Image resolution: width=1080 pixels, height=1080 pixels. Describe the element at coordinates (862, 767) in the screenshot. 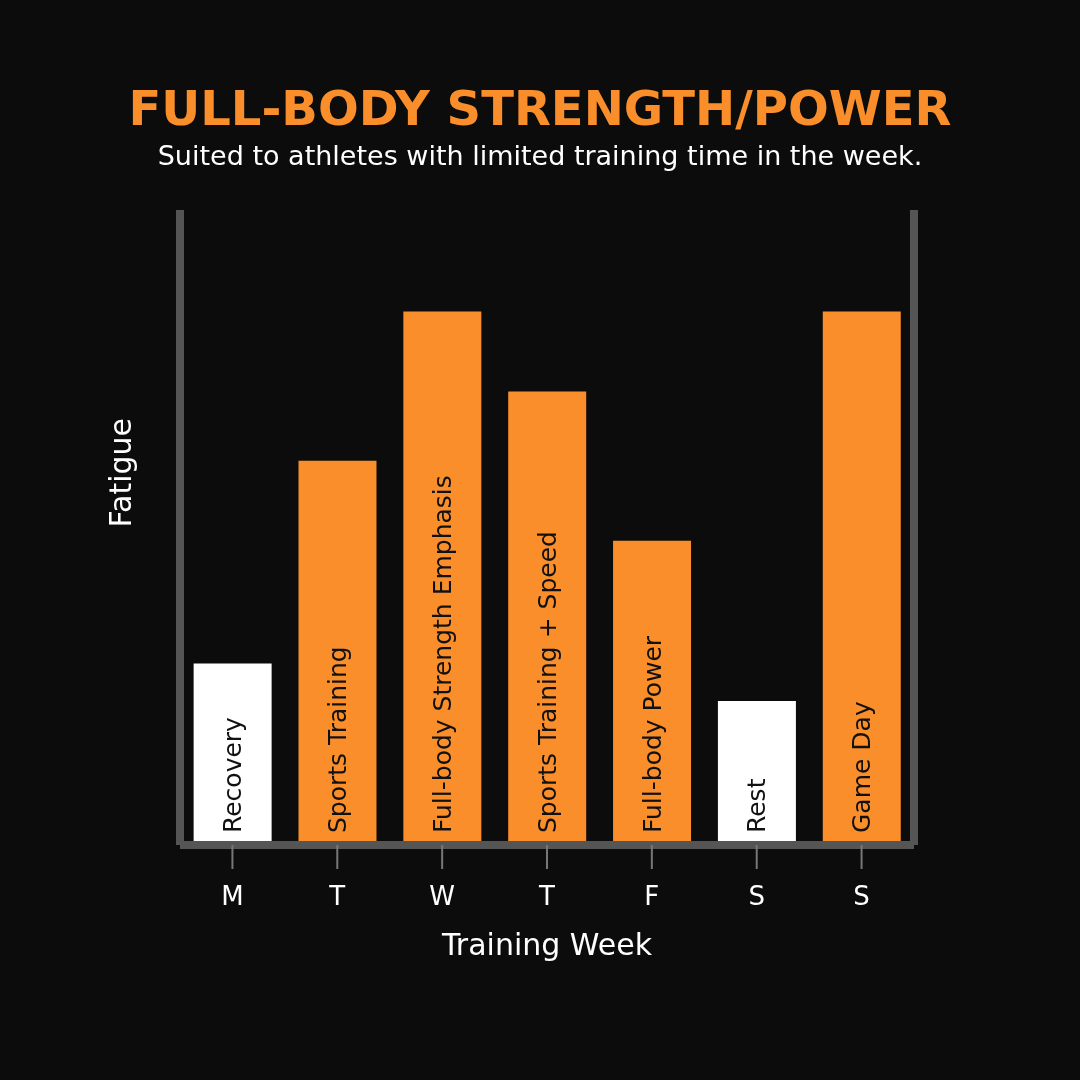

I see `annotation: Game Day` at that location.